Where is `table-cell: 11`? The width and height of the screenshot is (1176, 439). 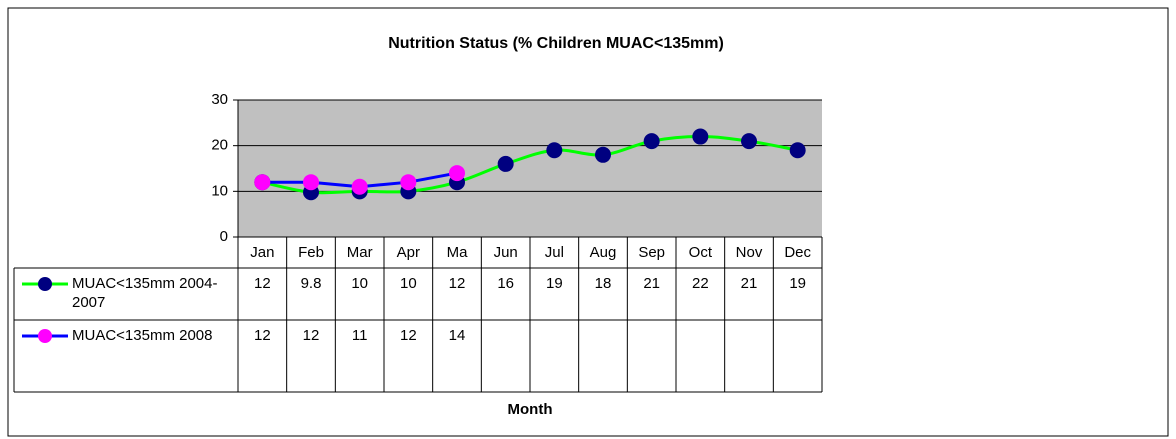
table-cell: 11 is located at coordinates (360, 335).